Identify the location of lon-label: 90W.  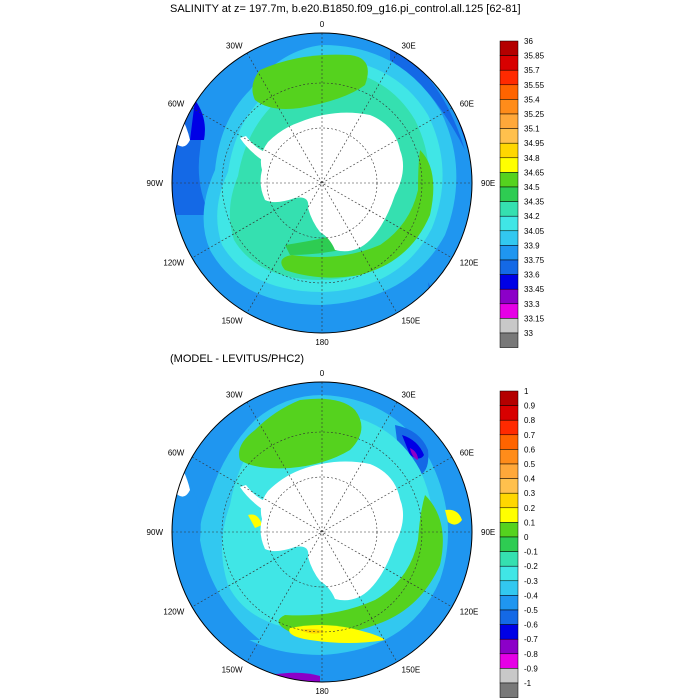
(155, 532).